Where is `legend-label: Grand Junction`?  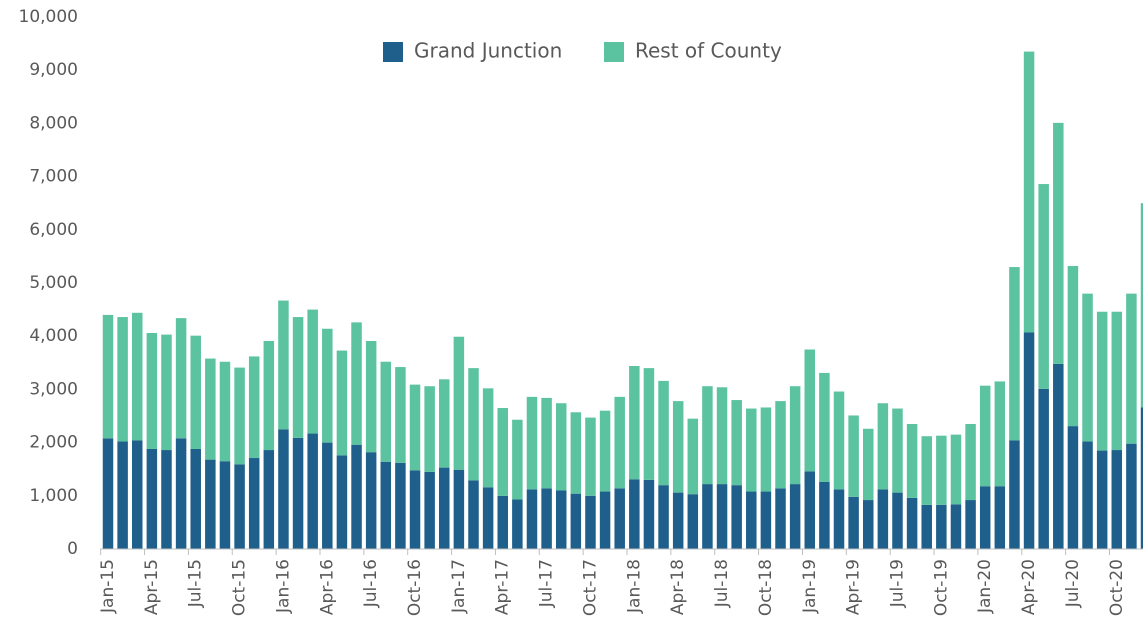 legend-label: Grand Junction is located at coordinates (488, 51).